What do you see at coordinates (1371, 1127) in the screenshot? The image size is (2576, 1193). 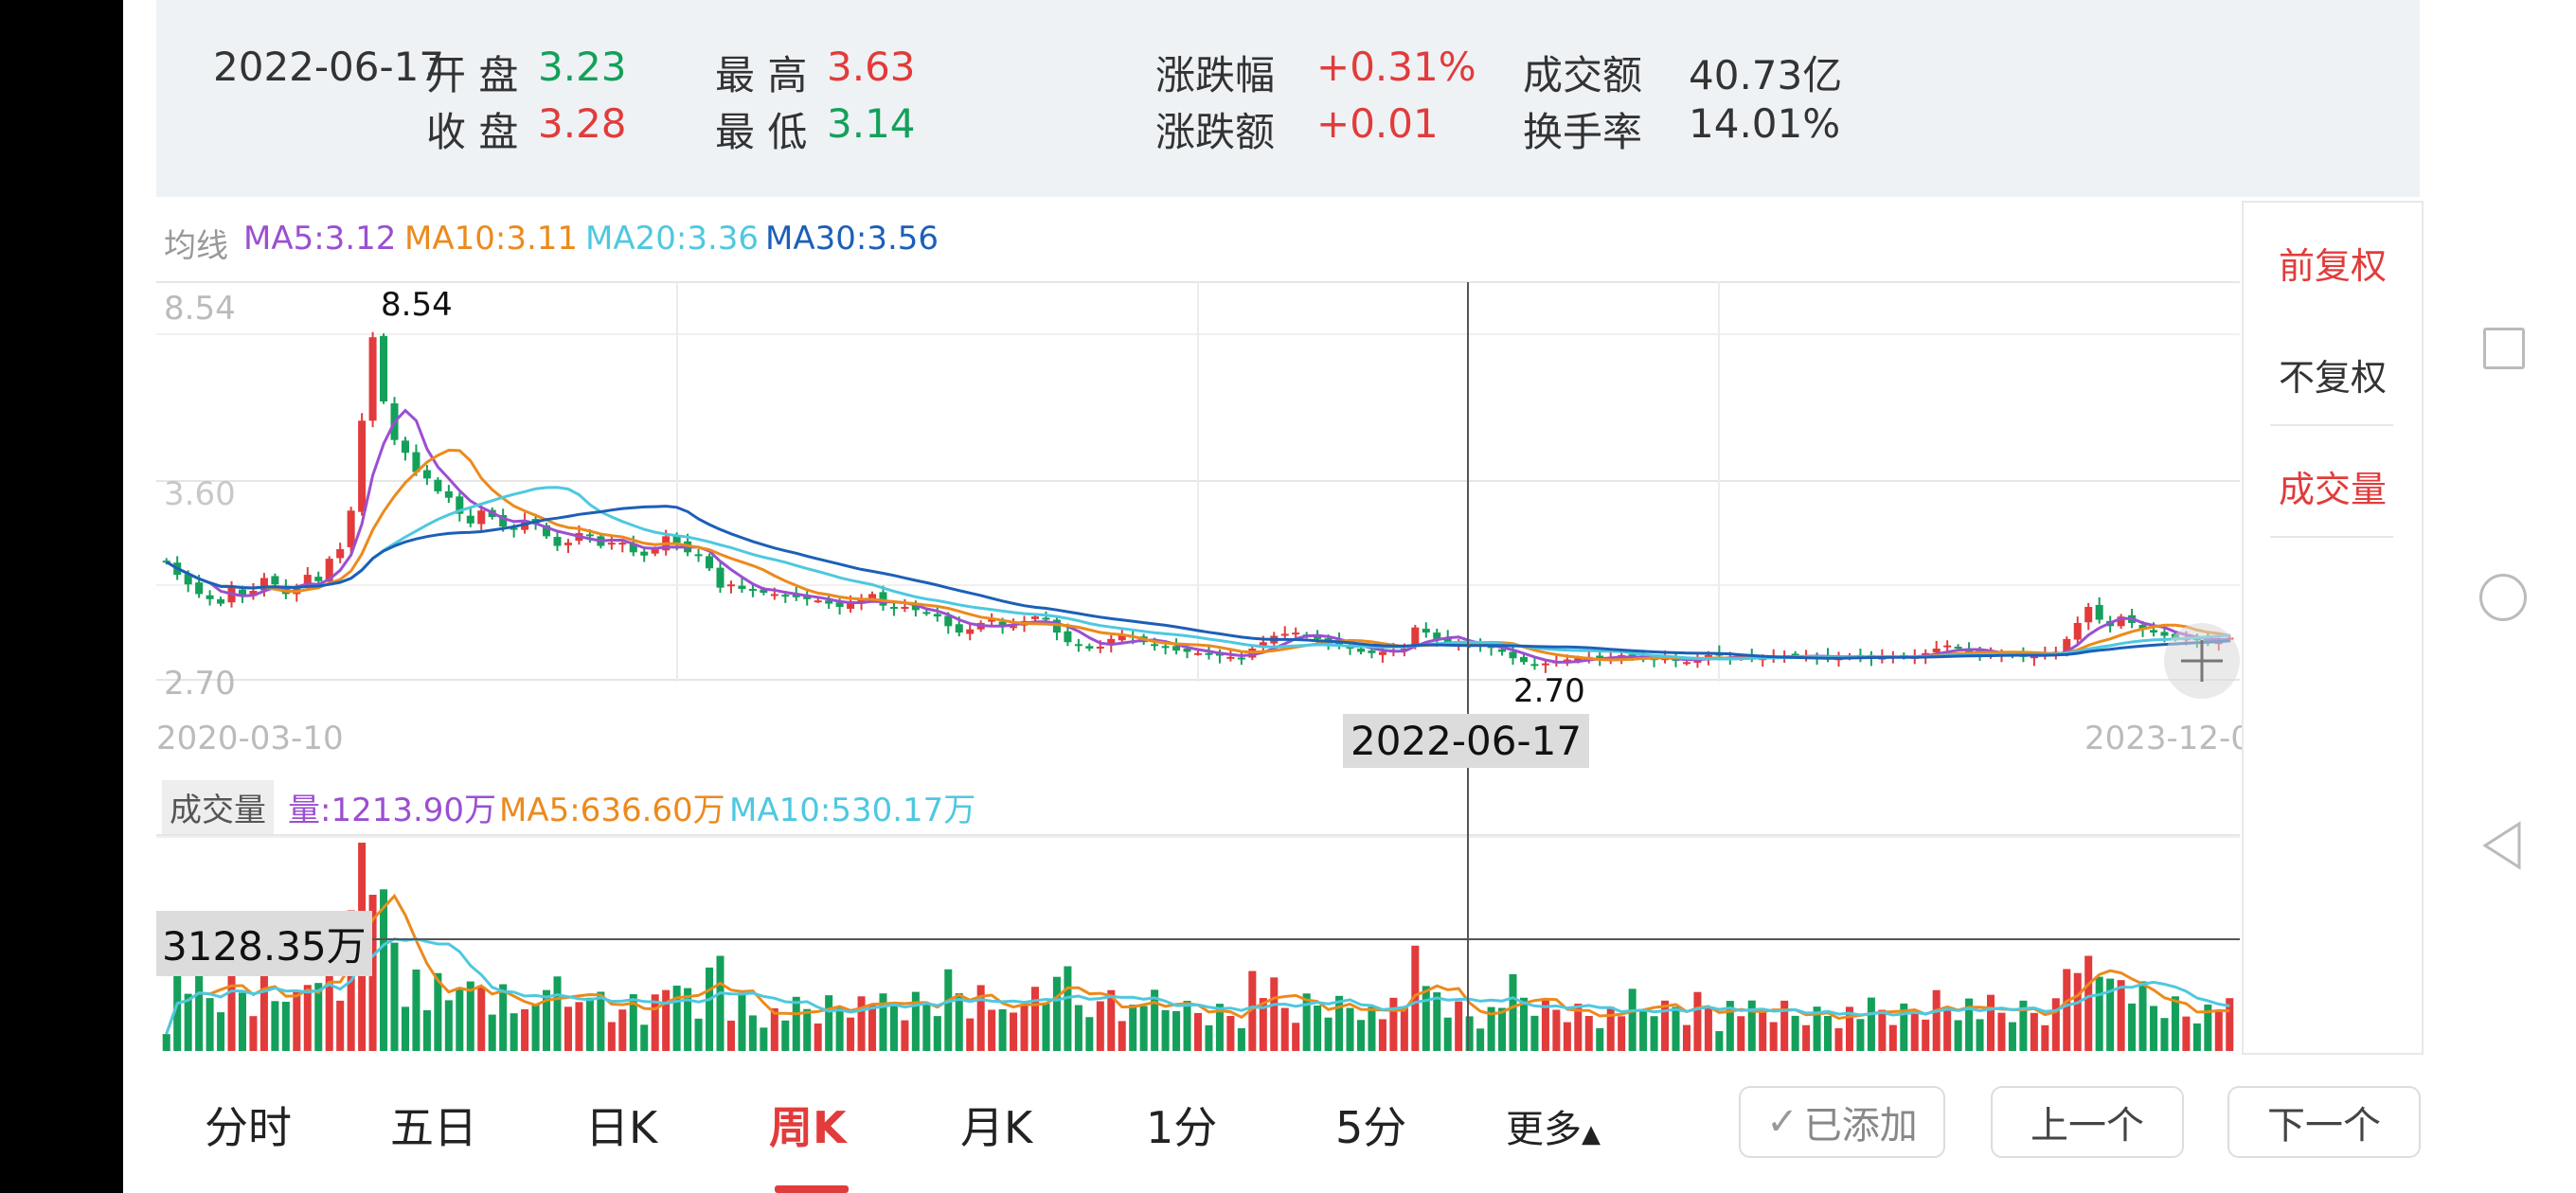 I see `tab-5-minute: 5分` at bounding box center [1371, 1127].